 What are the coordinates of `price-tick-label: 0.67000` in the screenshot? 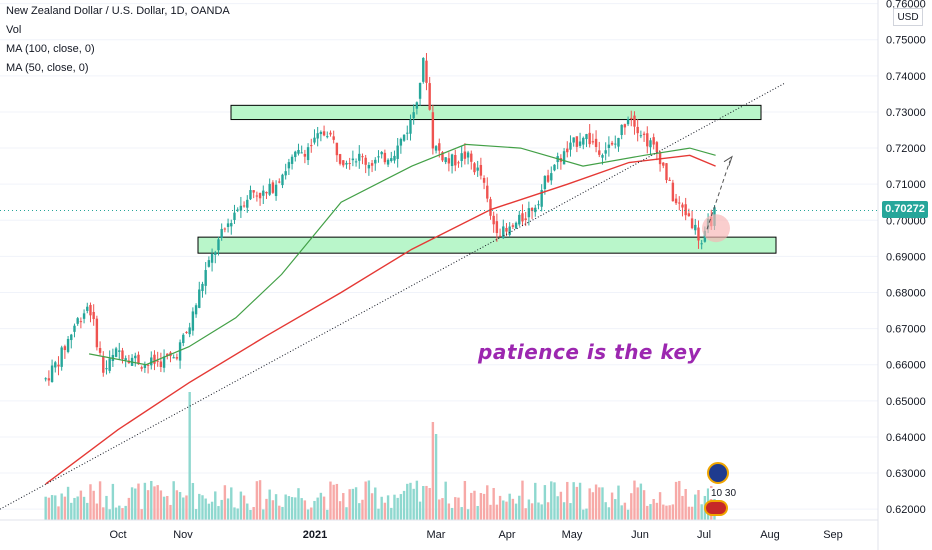 It's located at (906, 330).